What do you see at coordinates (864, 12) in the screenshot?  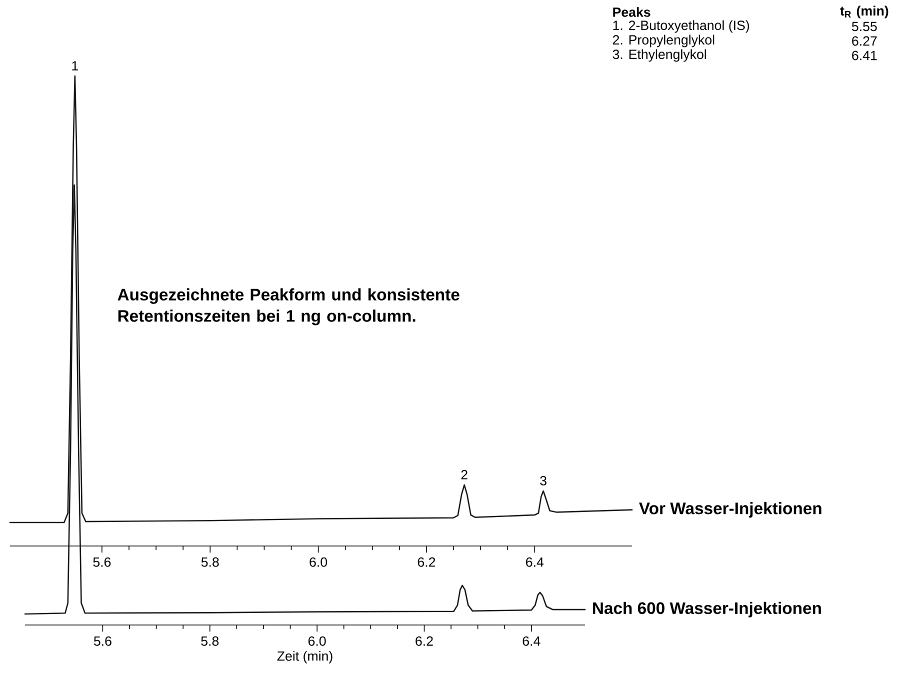 I see `text: t$_{R}$ (min)` at bounding box center [864, 12].